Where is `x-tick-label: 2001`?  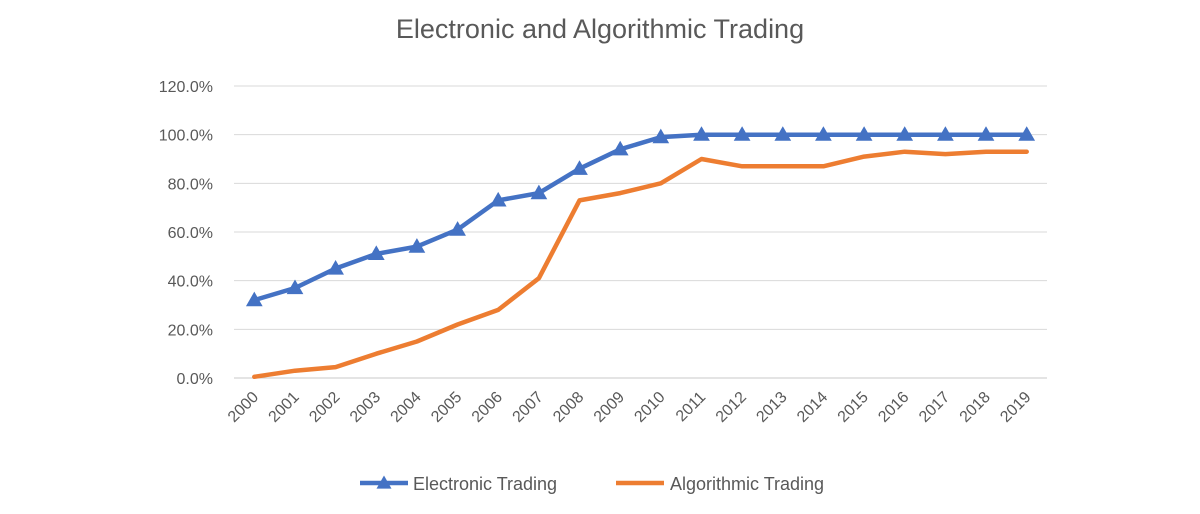
x-tick-label: 2001 is located at coordinates (284, 407).